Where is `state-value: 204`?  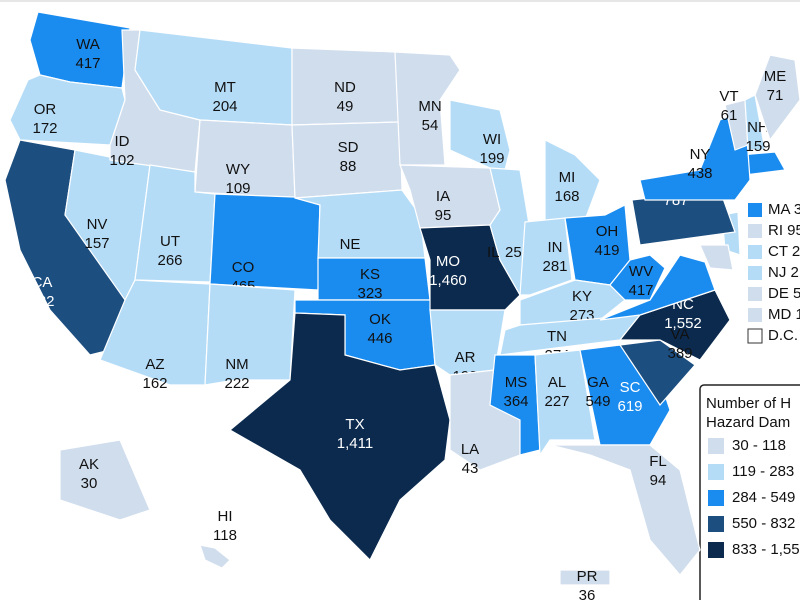
state-value: 204 is located at coordinates (224, 106).